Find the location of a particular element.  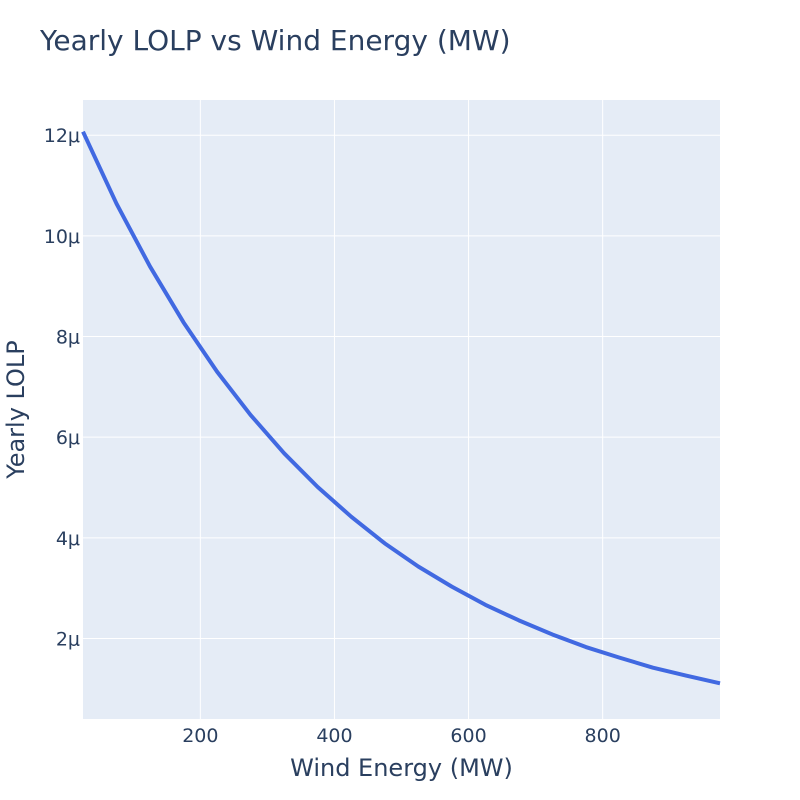

x-axis-title: Wind Energy (MW) is located at coordinates (401, 768).